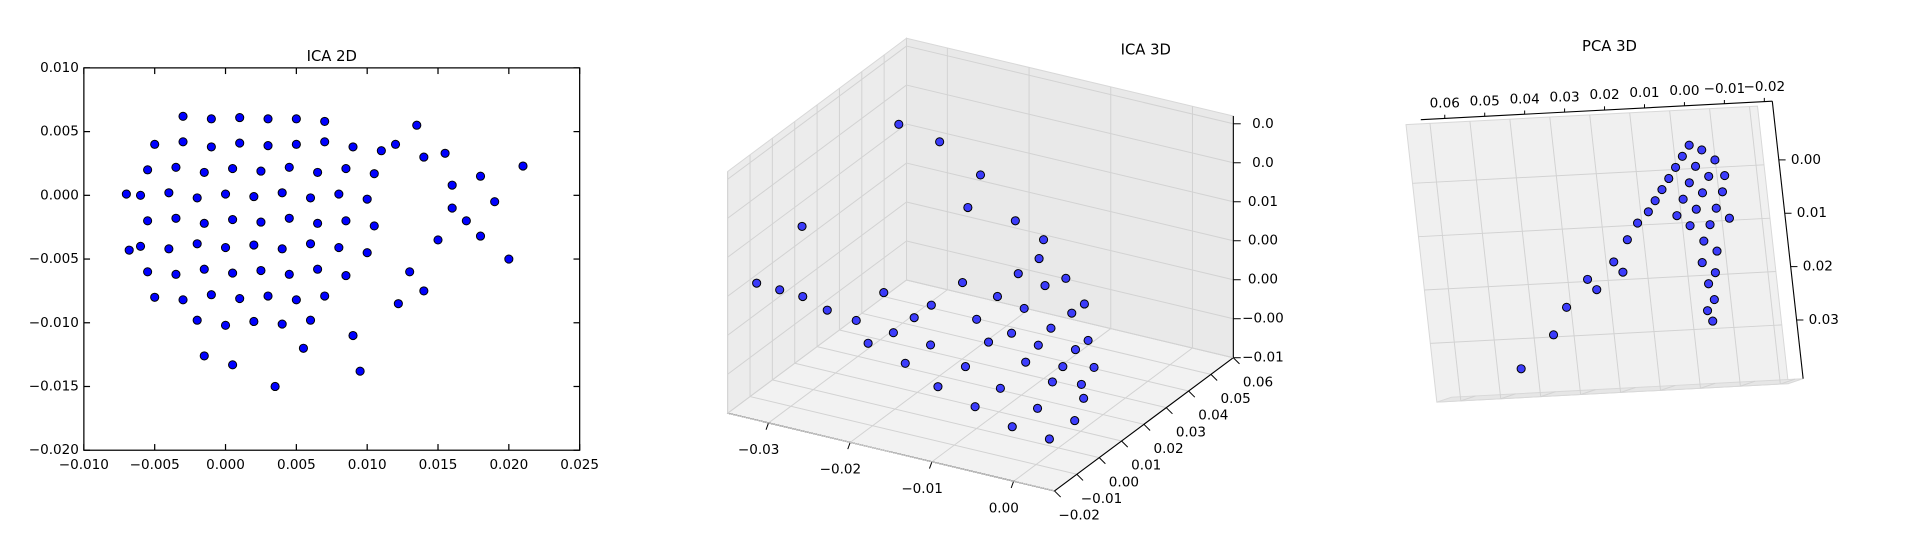  What do you see at coordinates (438, 465) in the screenshot?
I see `x-tick-label: 0.015` at bounding box center [438, 465].